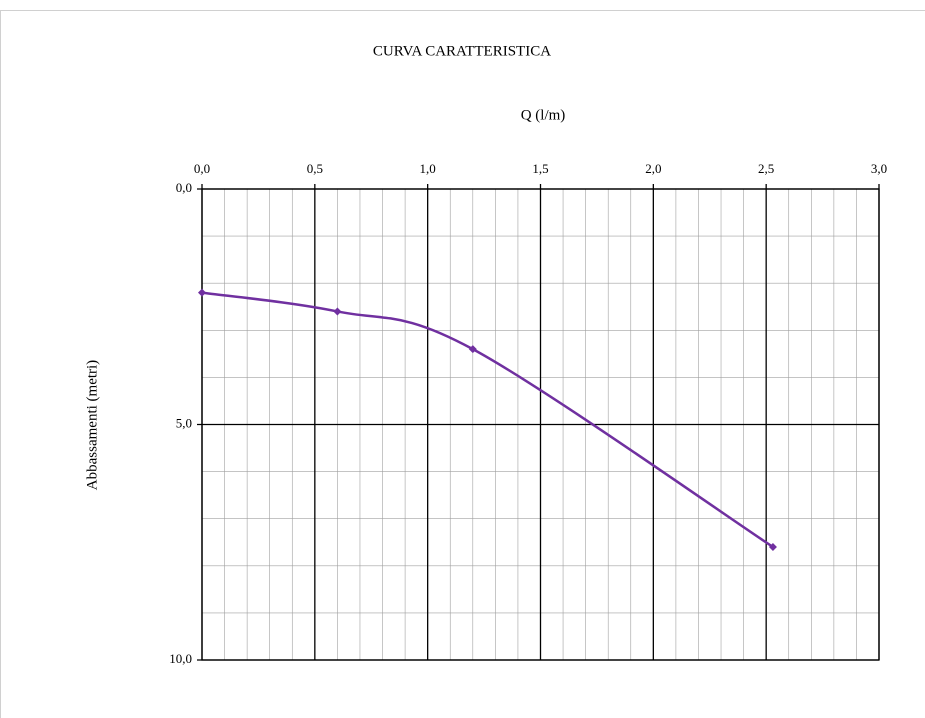 This screenshot has height=718, width=925. I want to click on chart-title: CURVA CARATTERISTICA, so click(462, 51).